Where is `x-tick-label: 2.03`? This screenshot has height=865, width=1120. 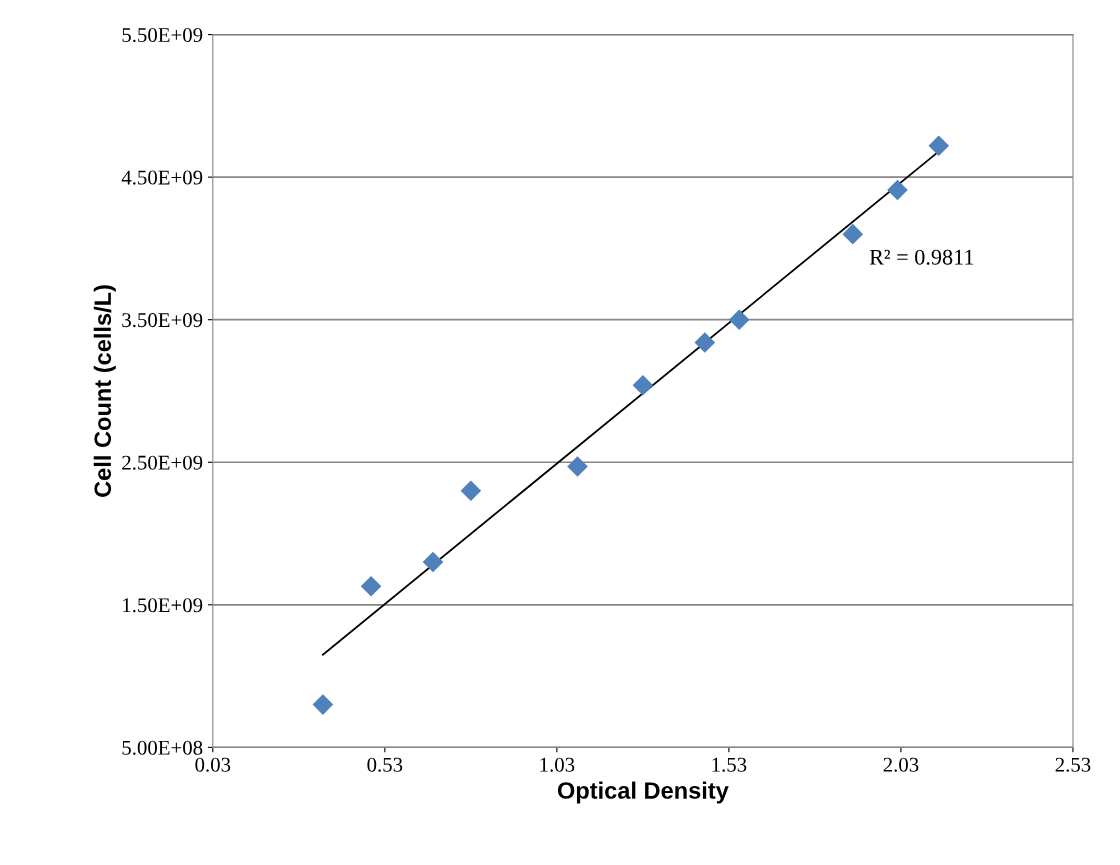
x-tick-label: 2.03 is located at coordinates (901, 764).